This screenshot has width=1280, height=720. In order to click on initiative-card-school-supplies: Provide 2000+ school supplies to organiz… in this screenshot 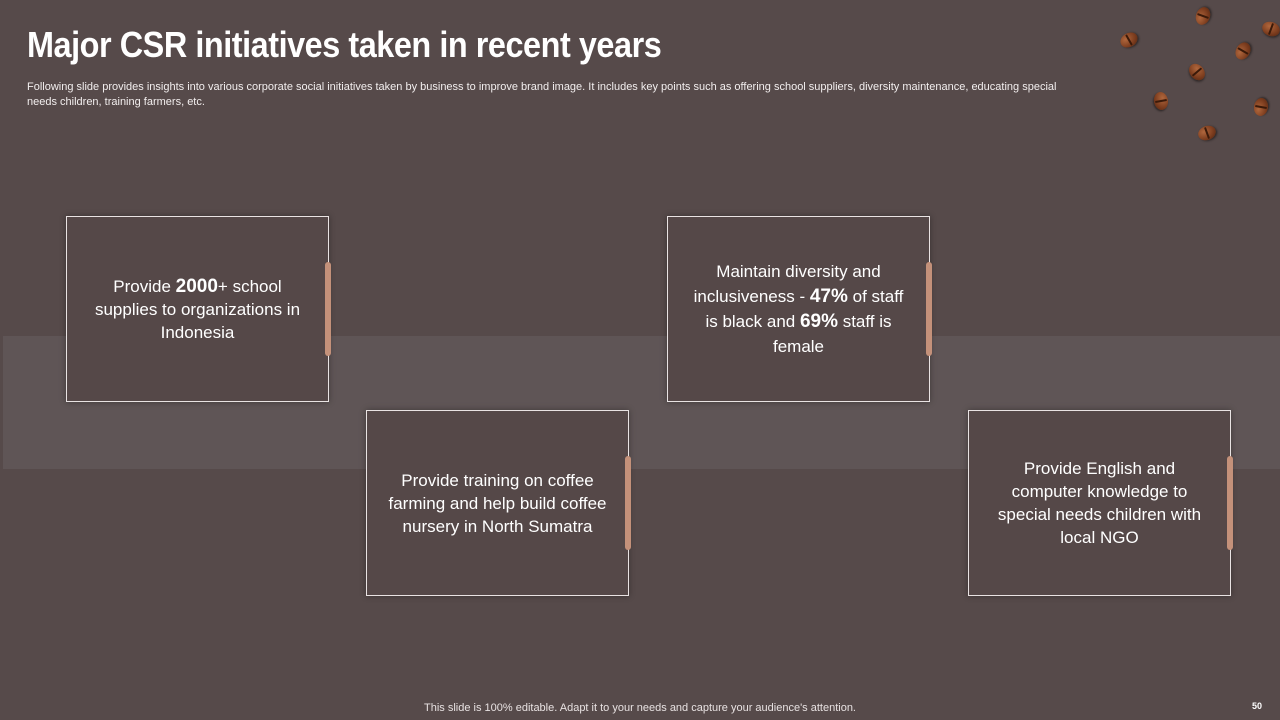, I will do `click(198, 309)`.